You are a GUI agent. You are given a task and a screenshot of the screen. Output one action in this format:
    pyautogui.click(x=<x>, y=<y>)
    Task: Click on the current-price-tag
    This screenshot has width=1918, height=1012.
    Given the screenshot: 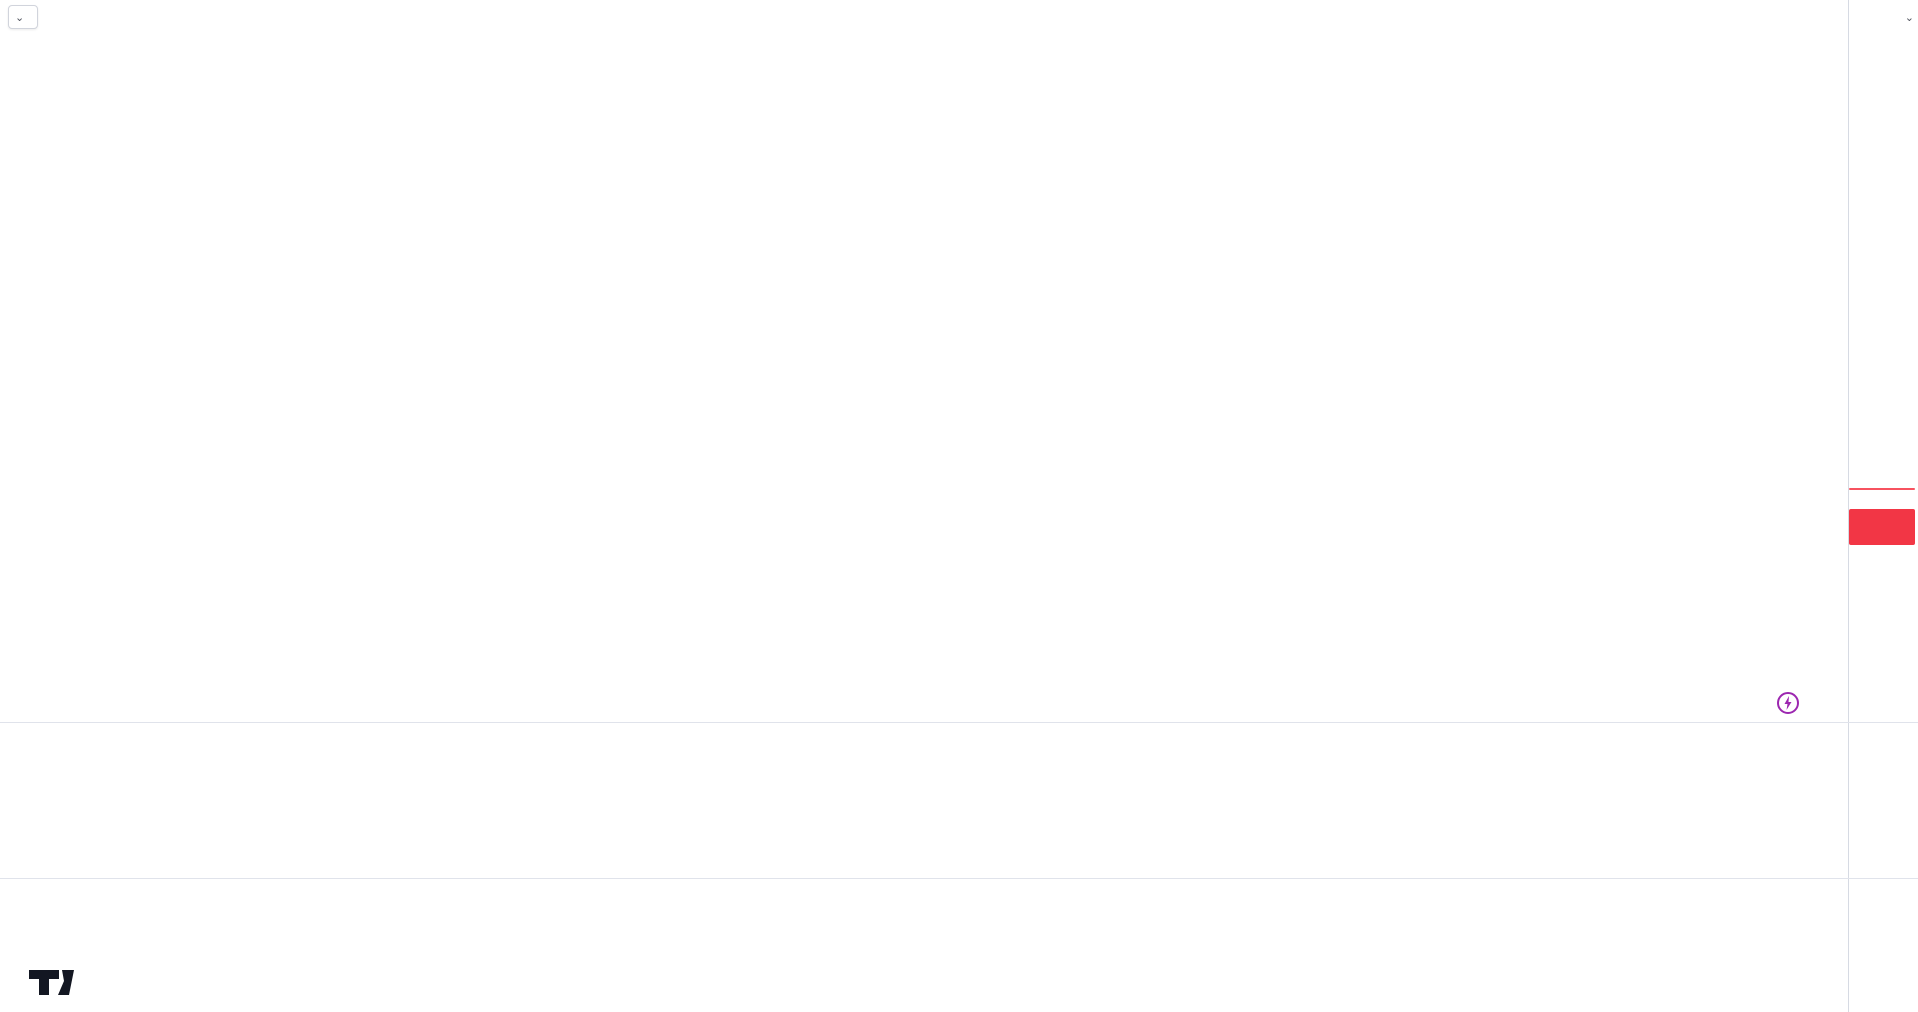 What is the action you would take?
    pyautogui.click(x=1882, y=527)
    